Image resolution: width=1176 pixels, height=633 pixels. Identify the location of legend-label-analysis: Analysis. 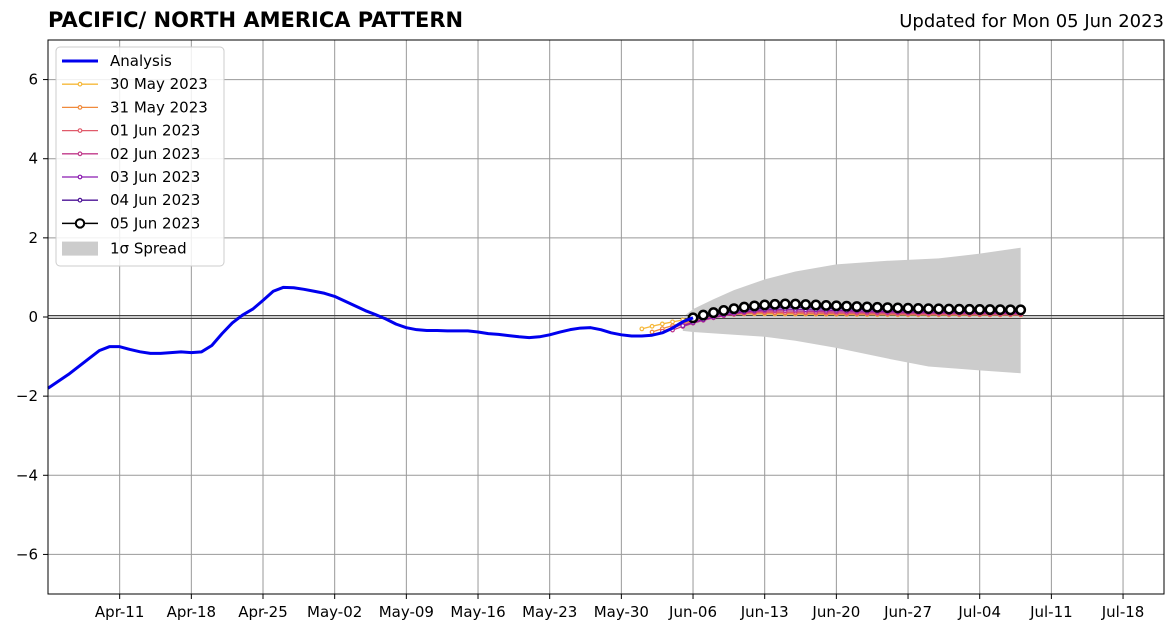
(141, 61).